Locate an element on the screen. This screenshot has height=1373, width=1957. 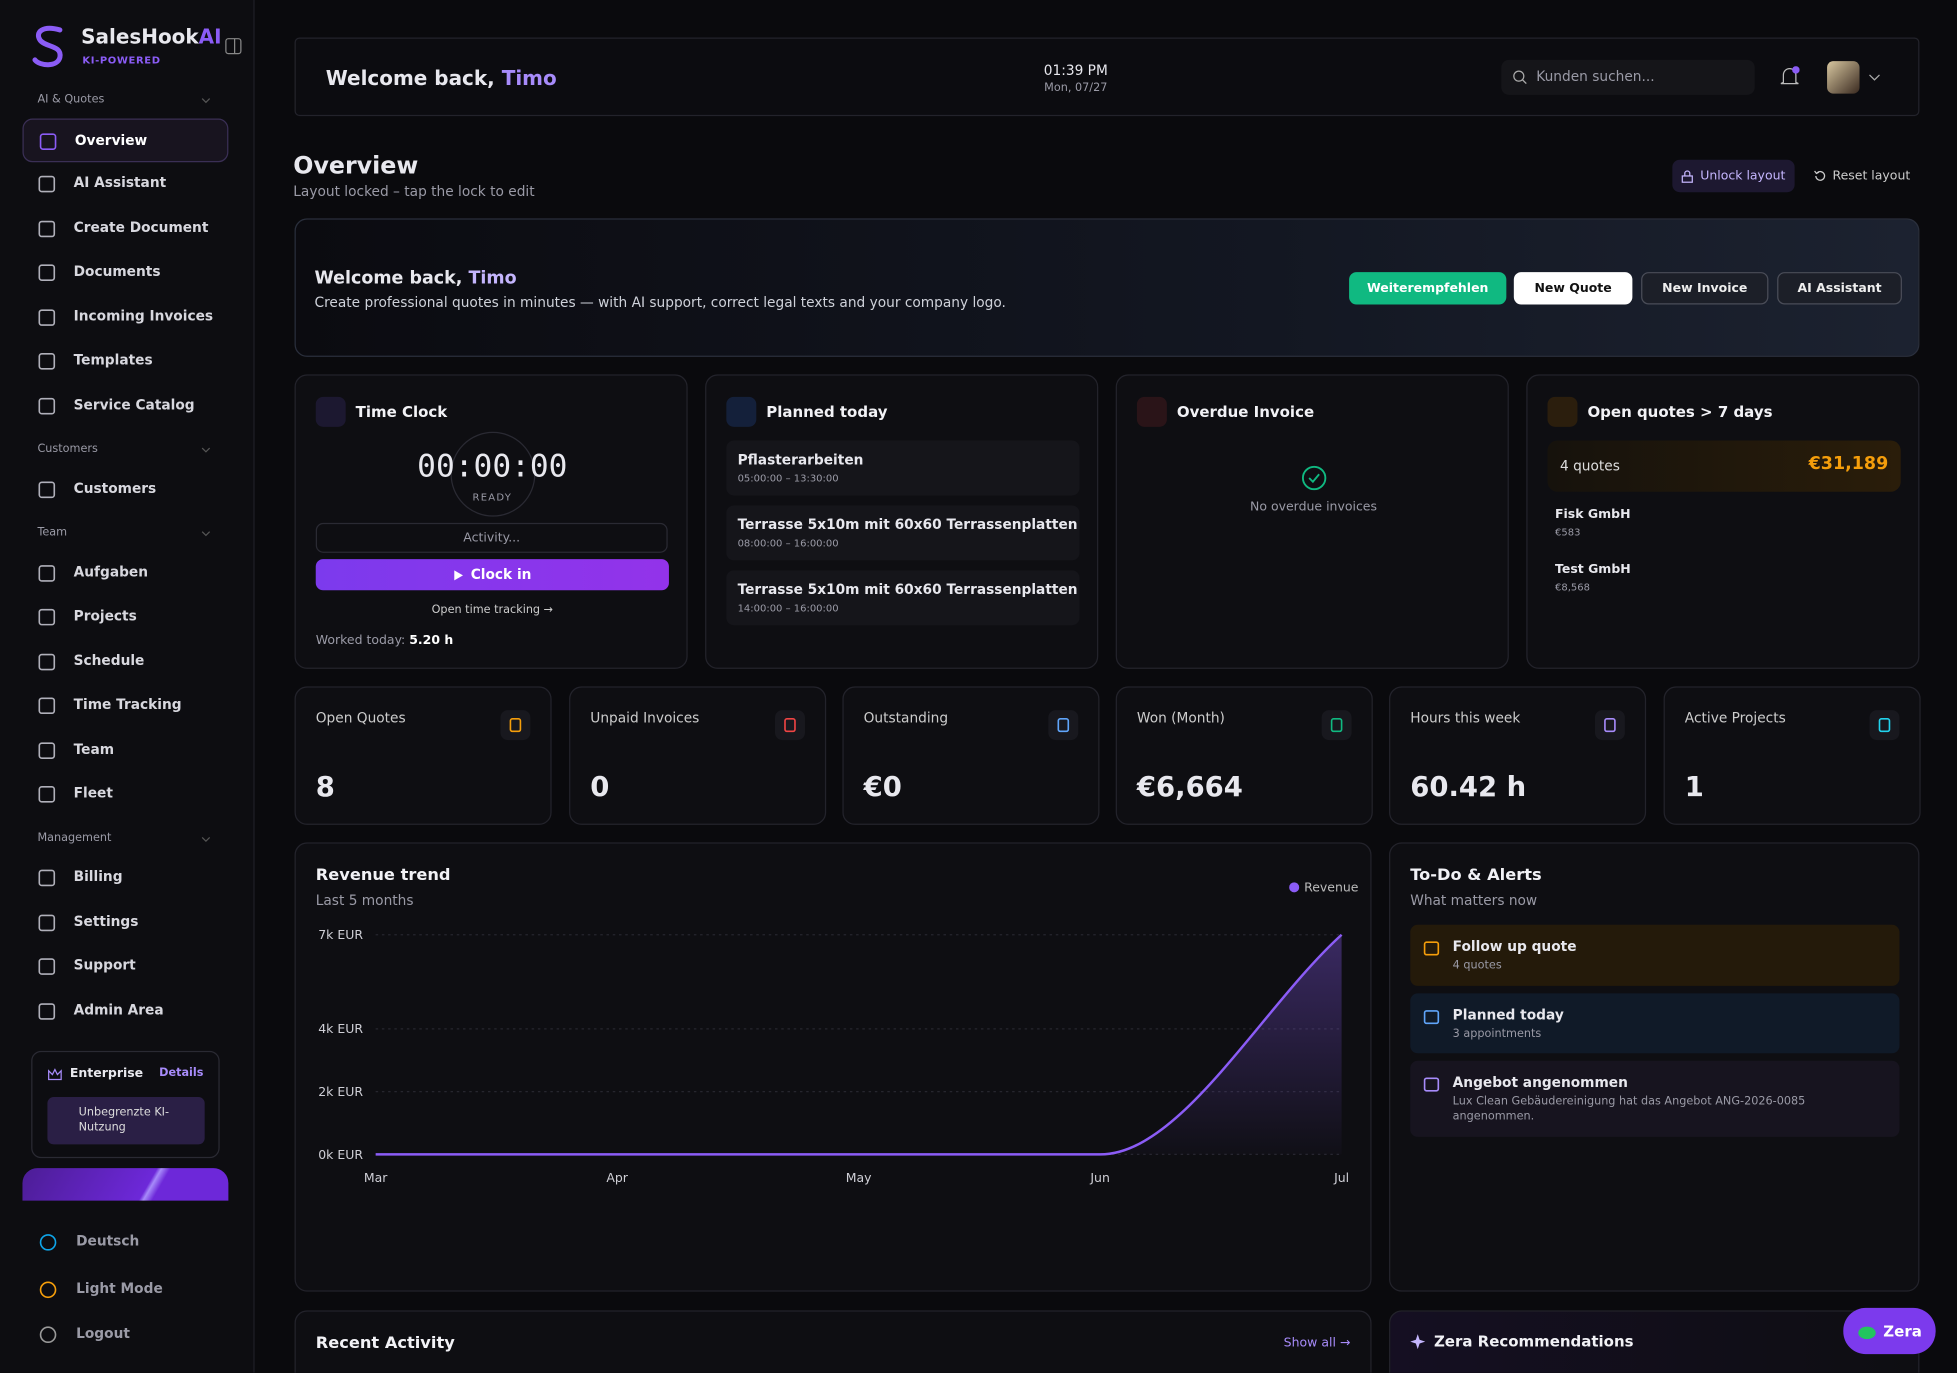
nav-item: Time Tracking is located at coordinates (125, 706).